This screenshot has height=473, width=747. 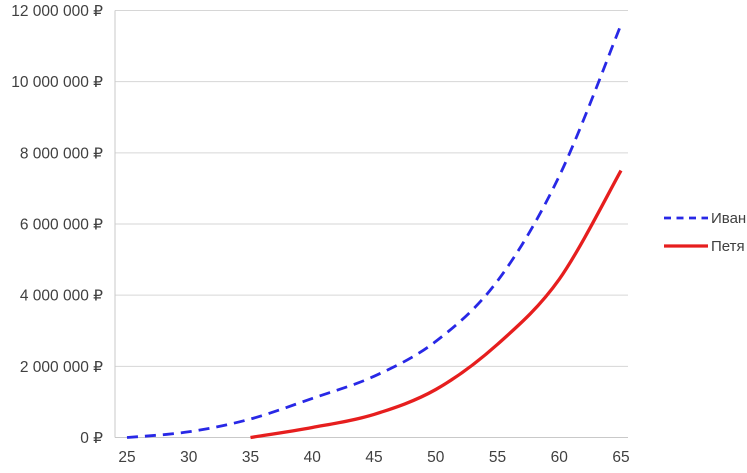 I want to click on legend-item-petya: Петя, so click(x=704, y=246).